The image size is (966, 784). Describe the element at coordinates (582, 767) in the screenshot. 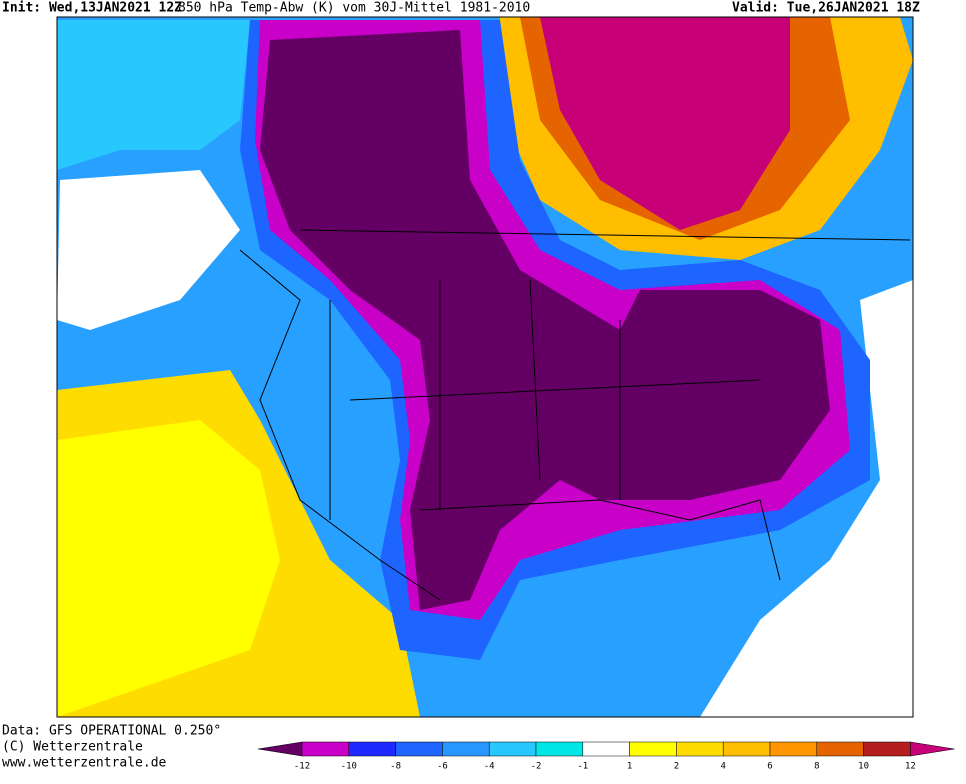

I see `colorbar-tick-label: -1` at that location.